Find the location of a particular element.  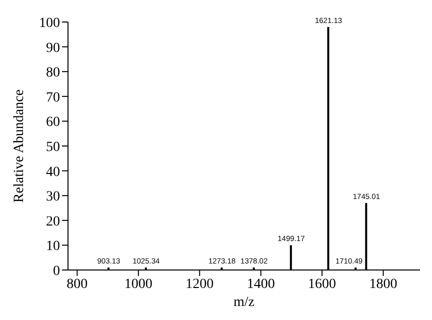

y-tick-label: 10 is located at coordinates (53, 246).